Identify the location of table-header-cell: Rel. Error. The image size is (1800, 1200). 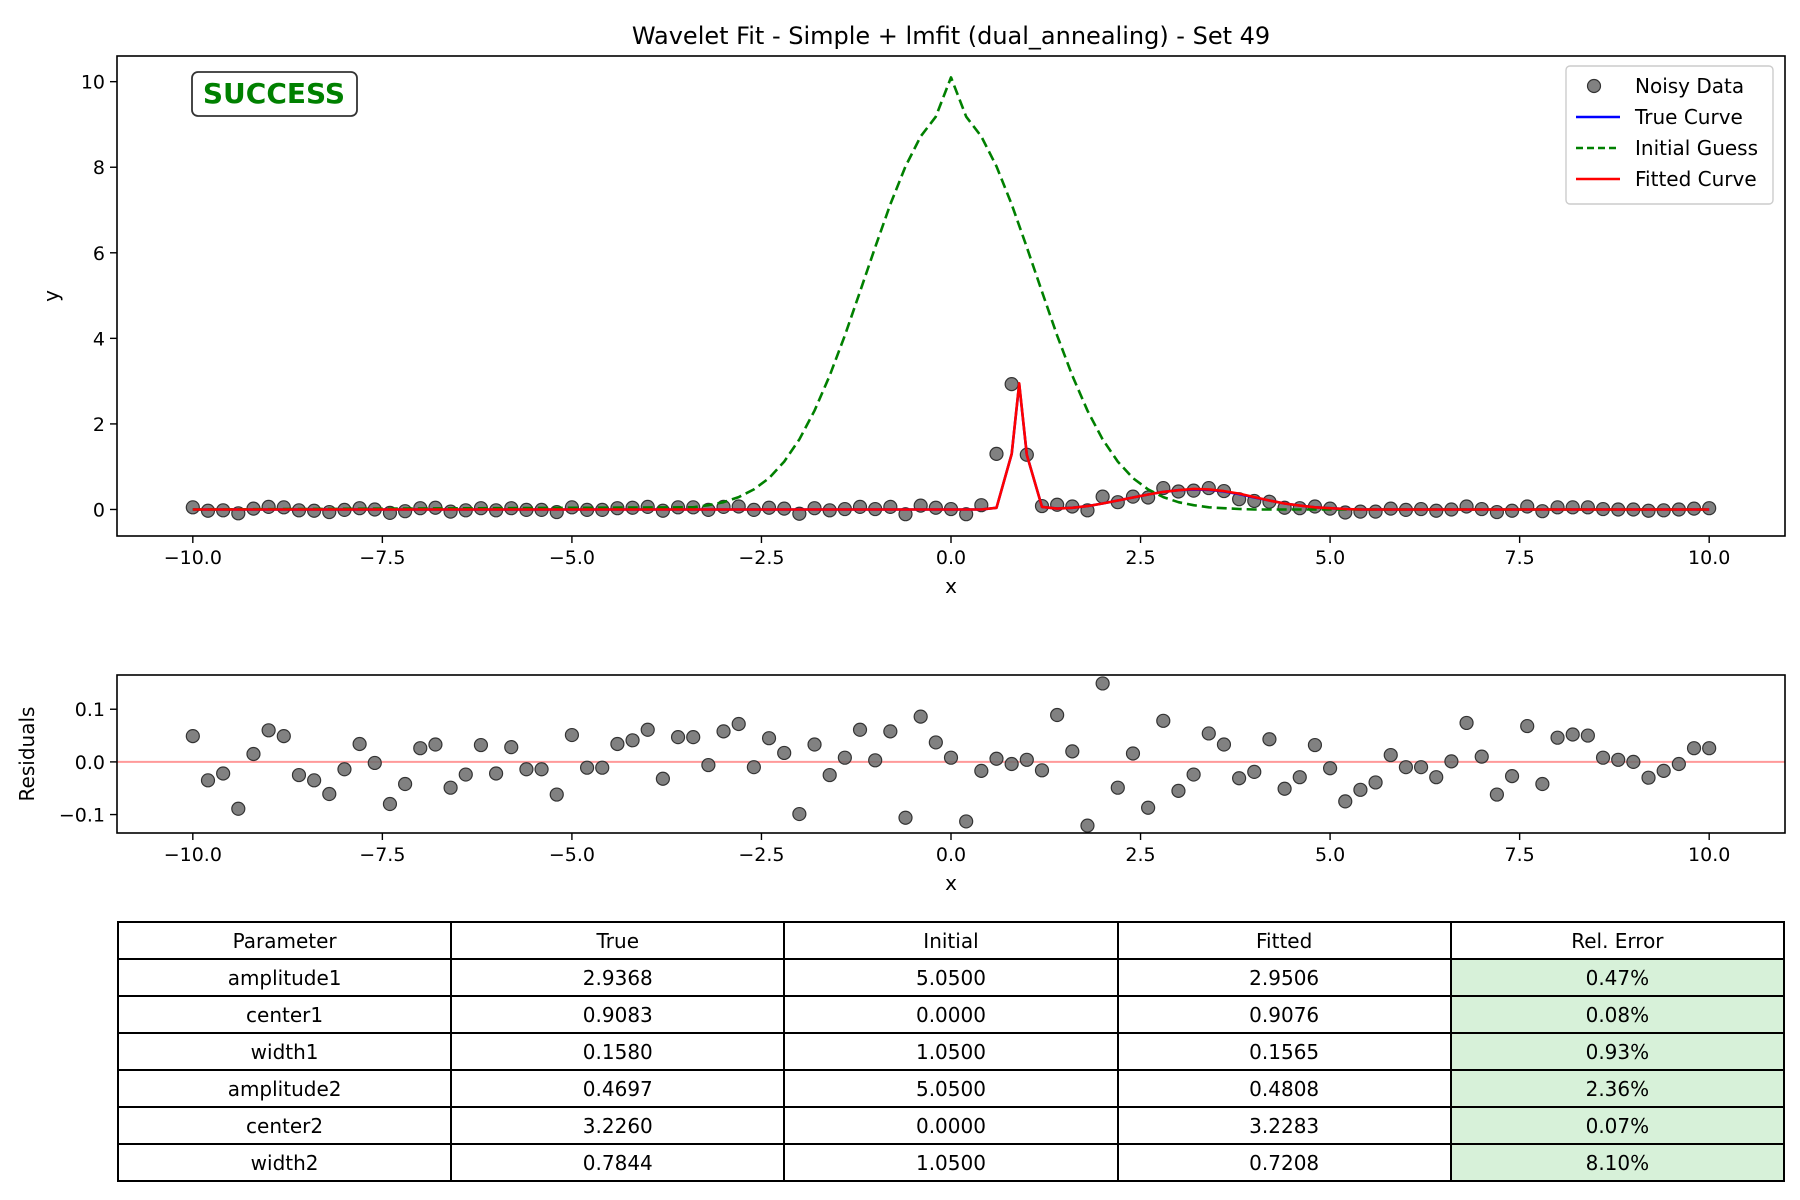
(1617, 940).